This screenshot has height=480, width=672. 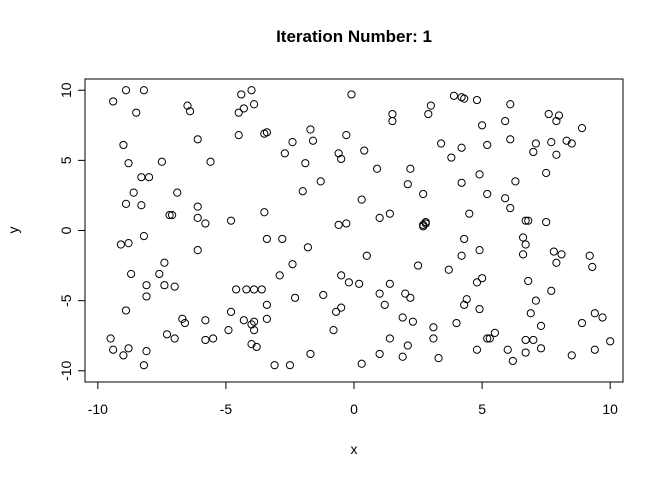 I want to click on x-axis-label: x, so click(x=354, y=449).